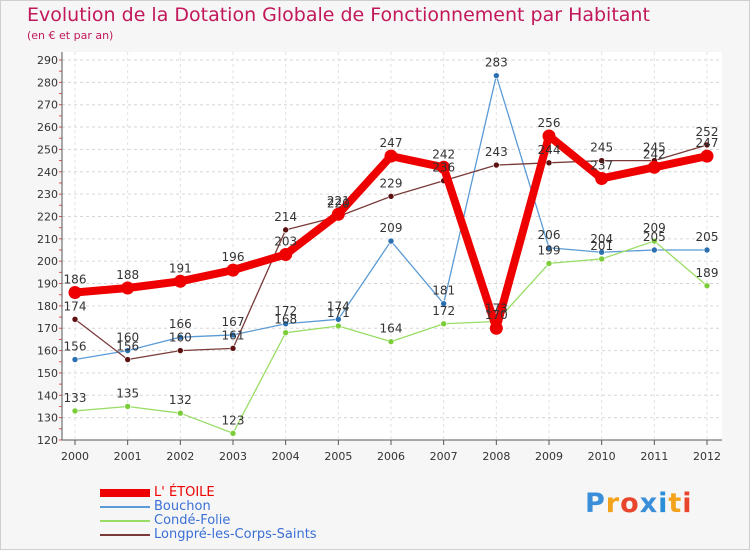  What do you see at coordinates (444, 456) in the screenshot?
I see `x-tick-label: 2007` at bounding box center [444, 456].